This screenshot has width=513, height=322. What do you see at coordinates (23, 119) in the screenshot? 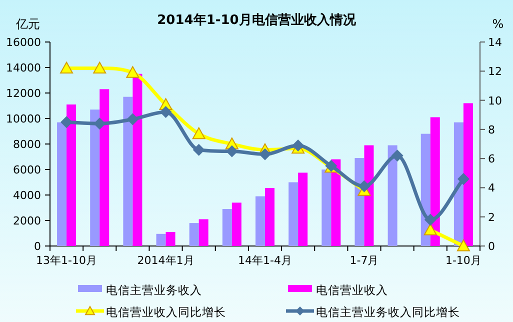
I see `y-tick-label: 10000` at bounding box center [23, 119].